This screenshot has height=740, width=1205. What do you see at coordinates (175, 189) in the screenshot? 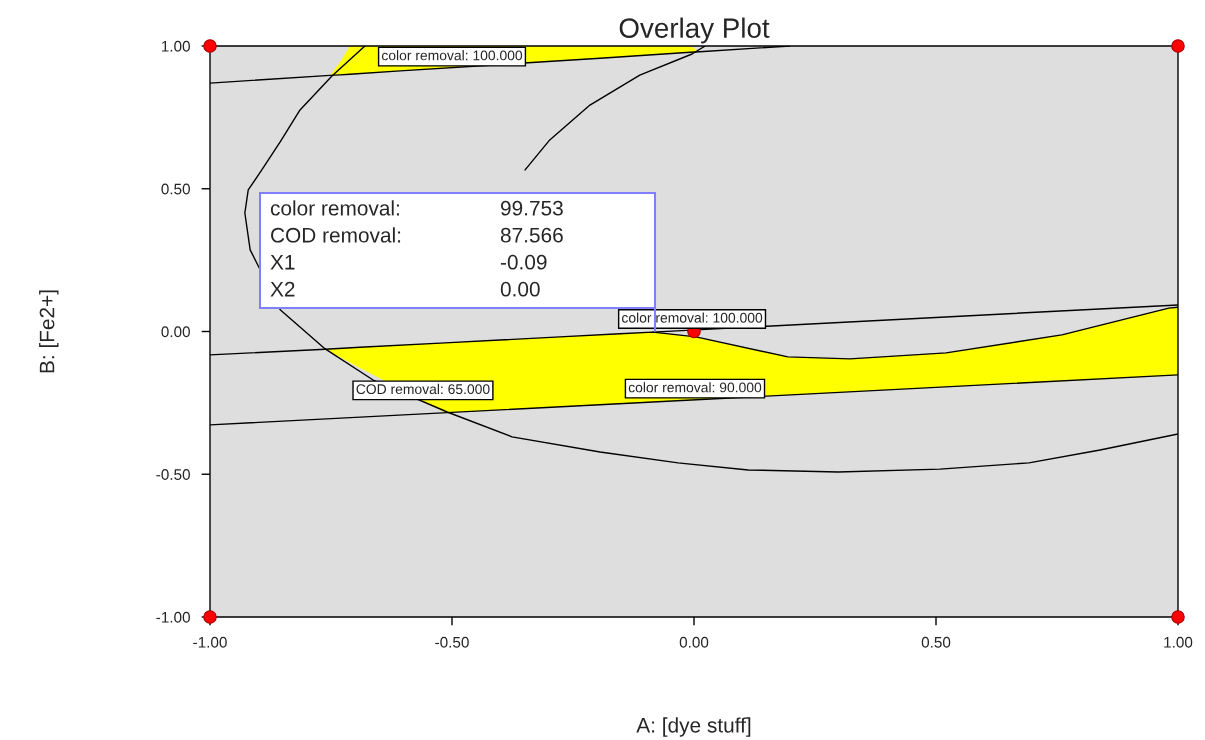
I see `y-tick-label: 0.50` at bounding box center [175, 189].